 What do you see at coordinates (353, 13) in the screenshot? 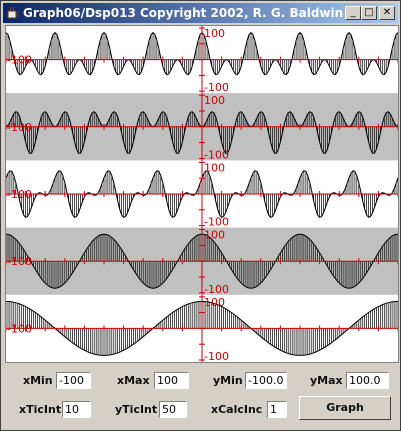
I see `minimize-button: _` at bounding box center [353, 13].